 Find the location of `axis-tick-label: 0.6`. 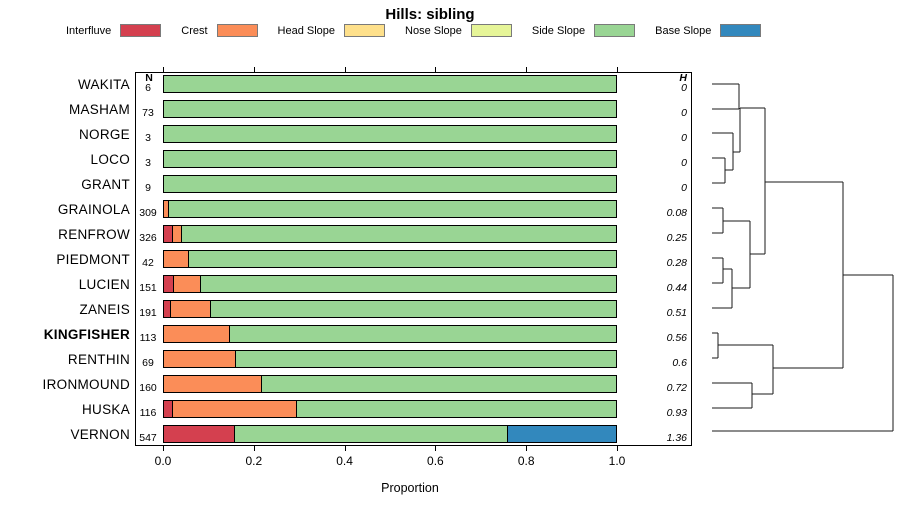

axis-tick-label: 0.6 is located at coordinates (435, 461).